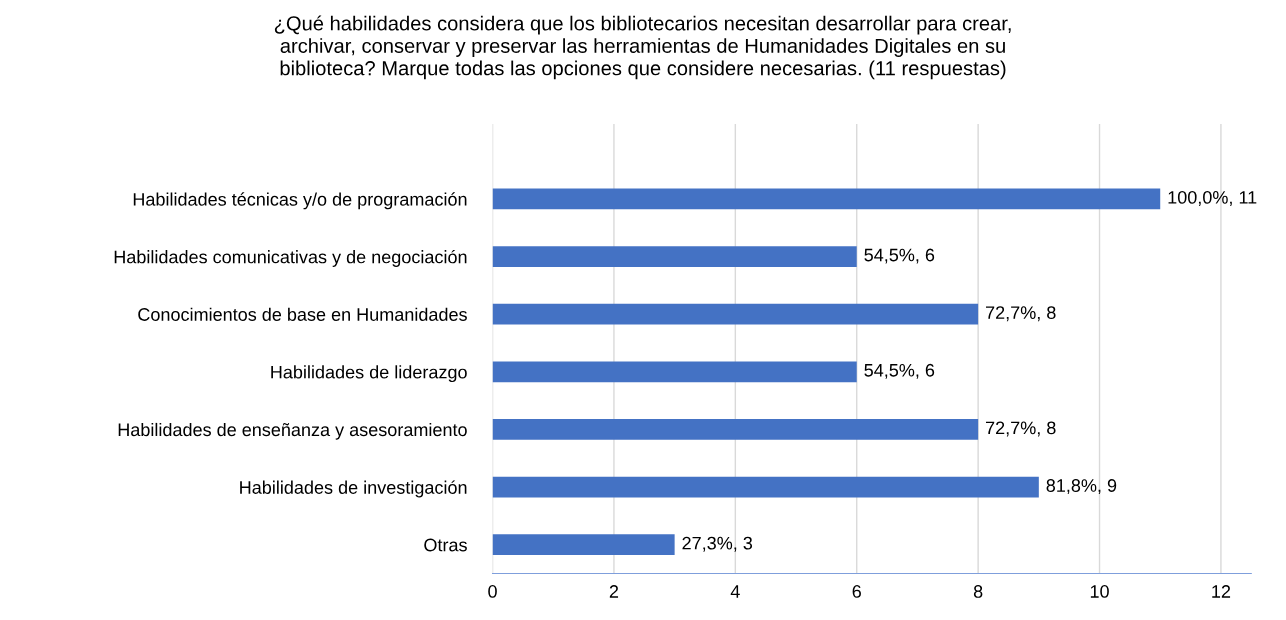 The height and width of the screenshot is (620, 1286). What do you see at coordinates (353, 489) in the screenshot?
I see `y-tick-label: Habilidades de investigación` at bounding box center [353, 489].